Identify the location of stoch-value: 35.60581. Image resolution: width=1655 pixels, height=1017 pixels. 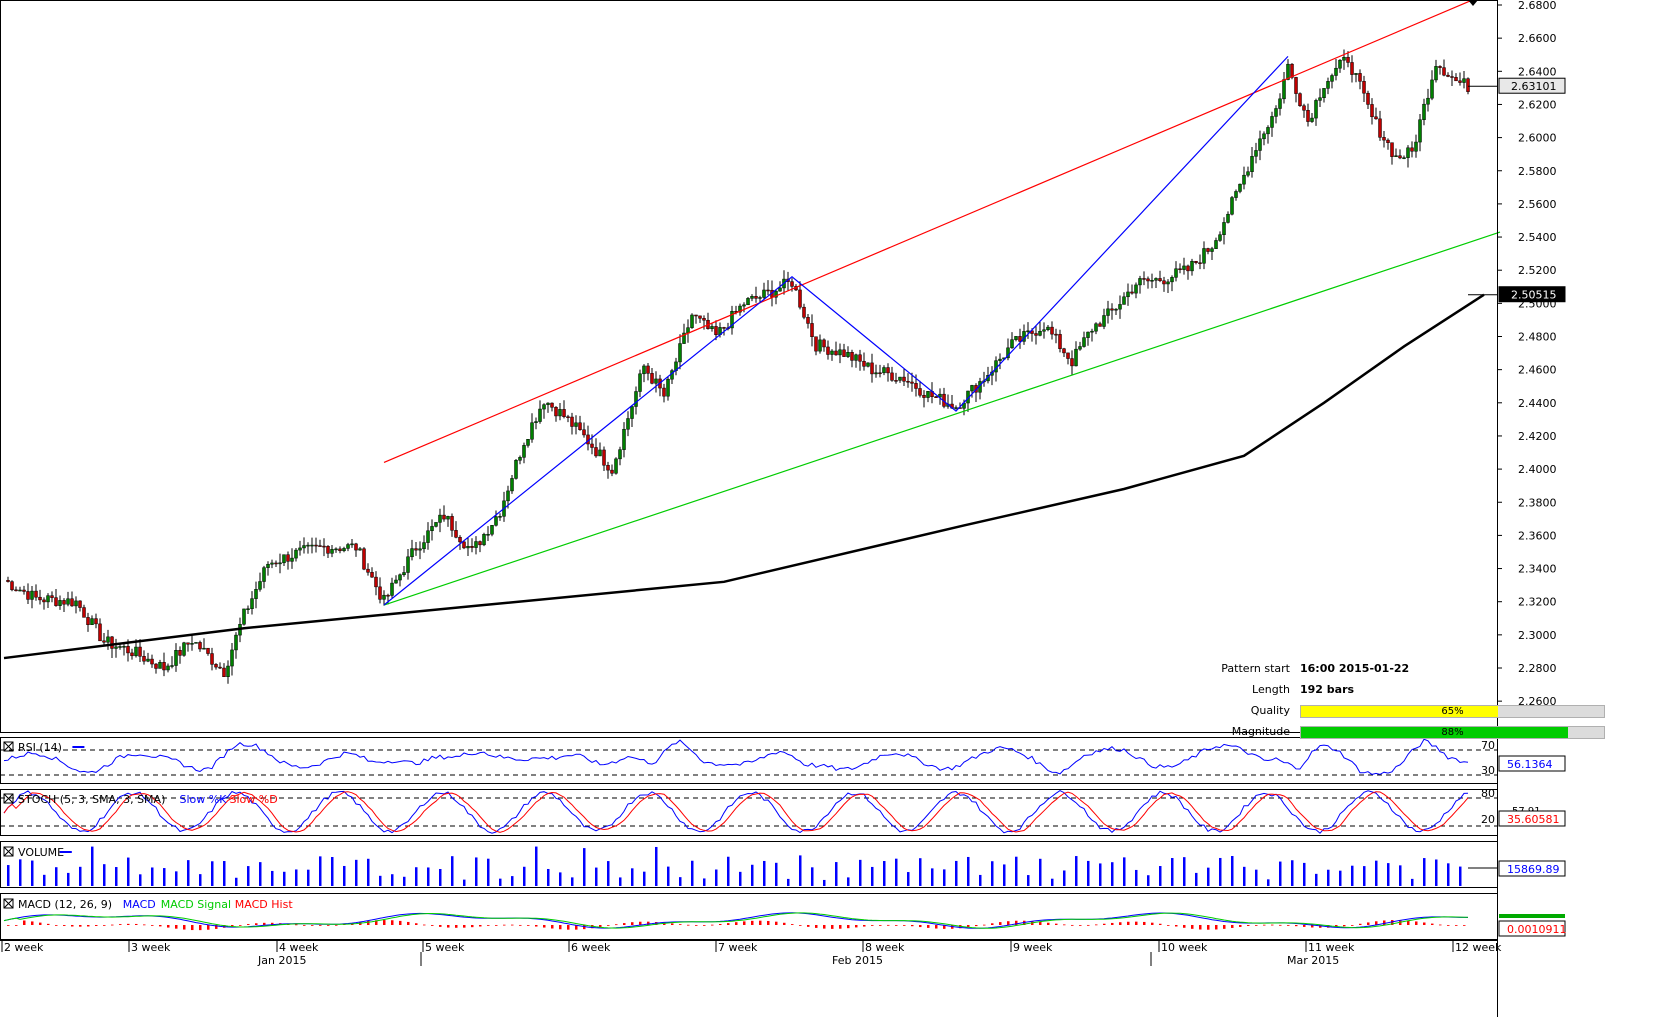
(1533, 819).